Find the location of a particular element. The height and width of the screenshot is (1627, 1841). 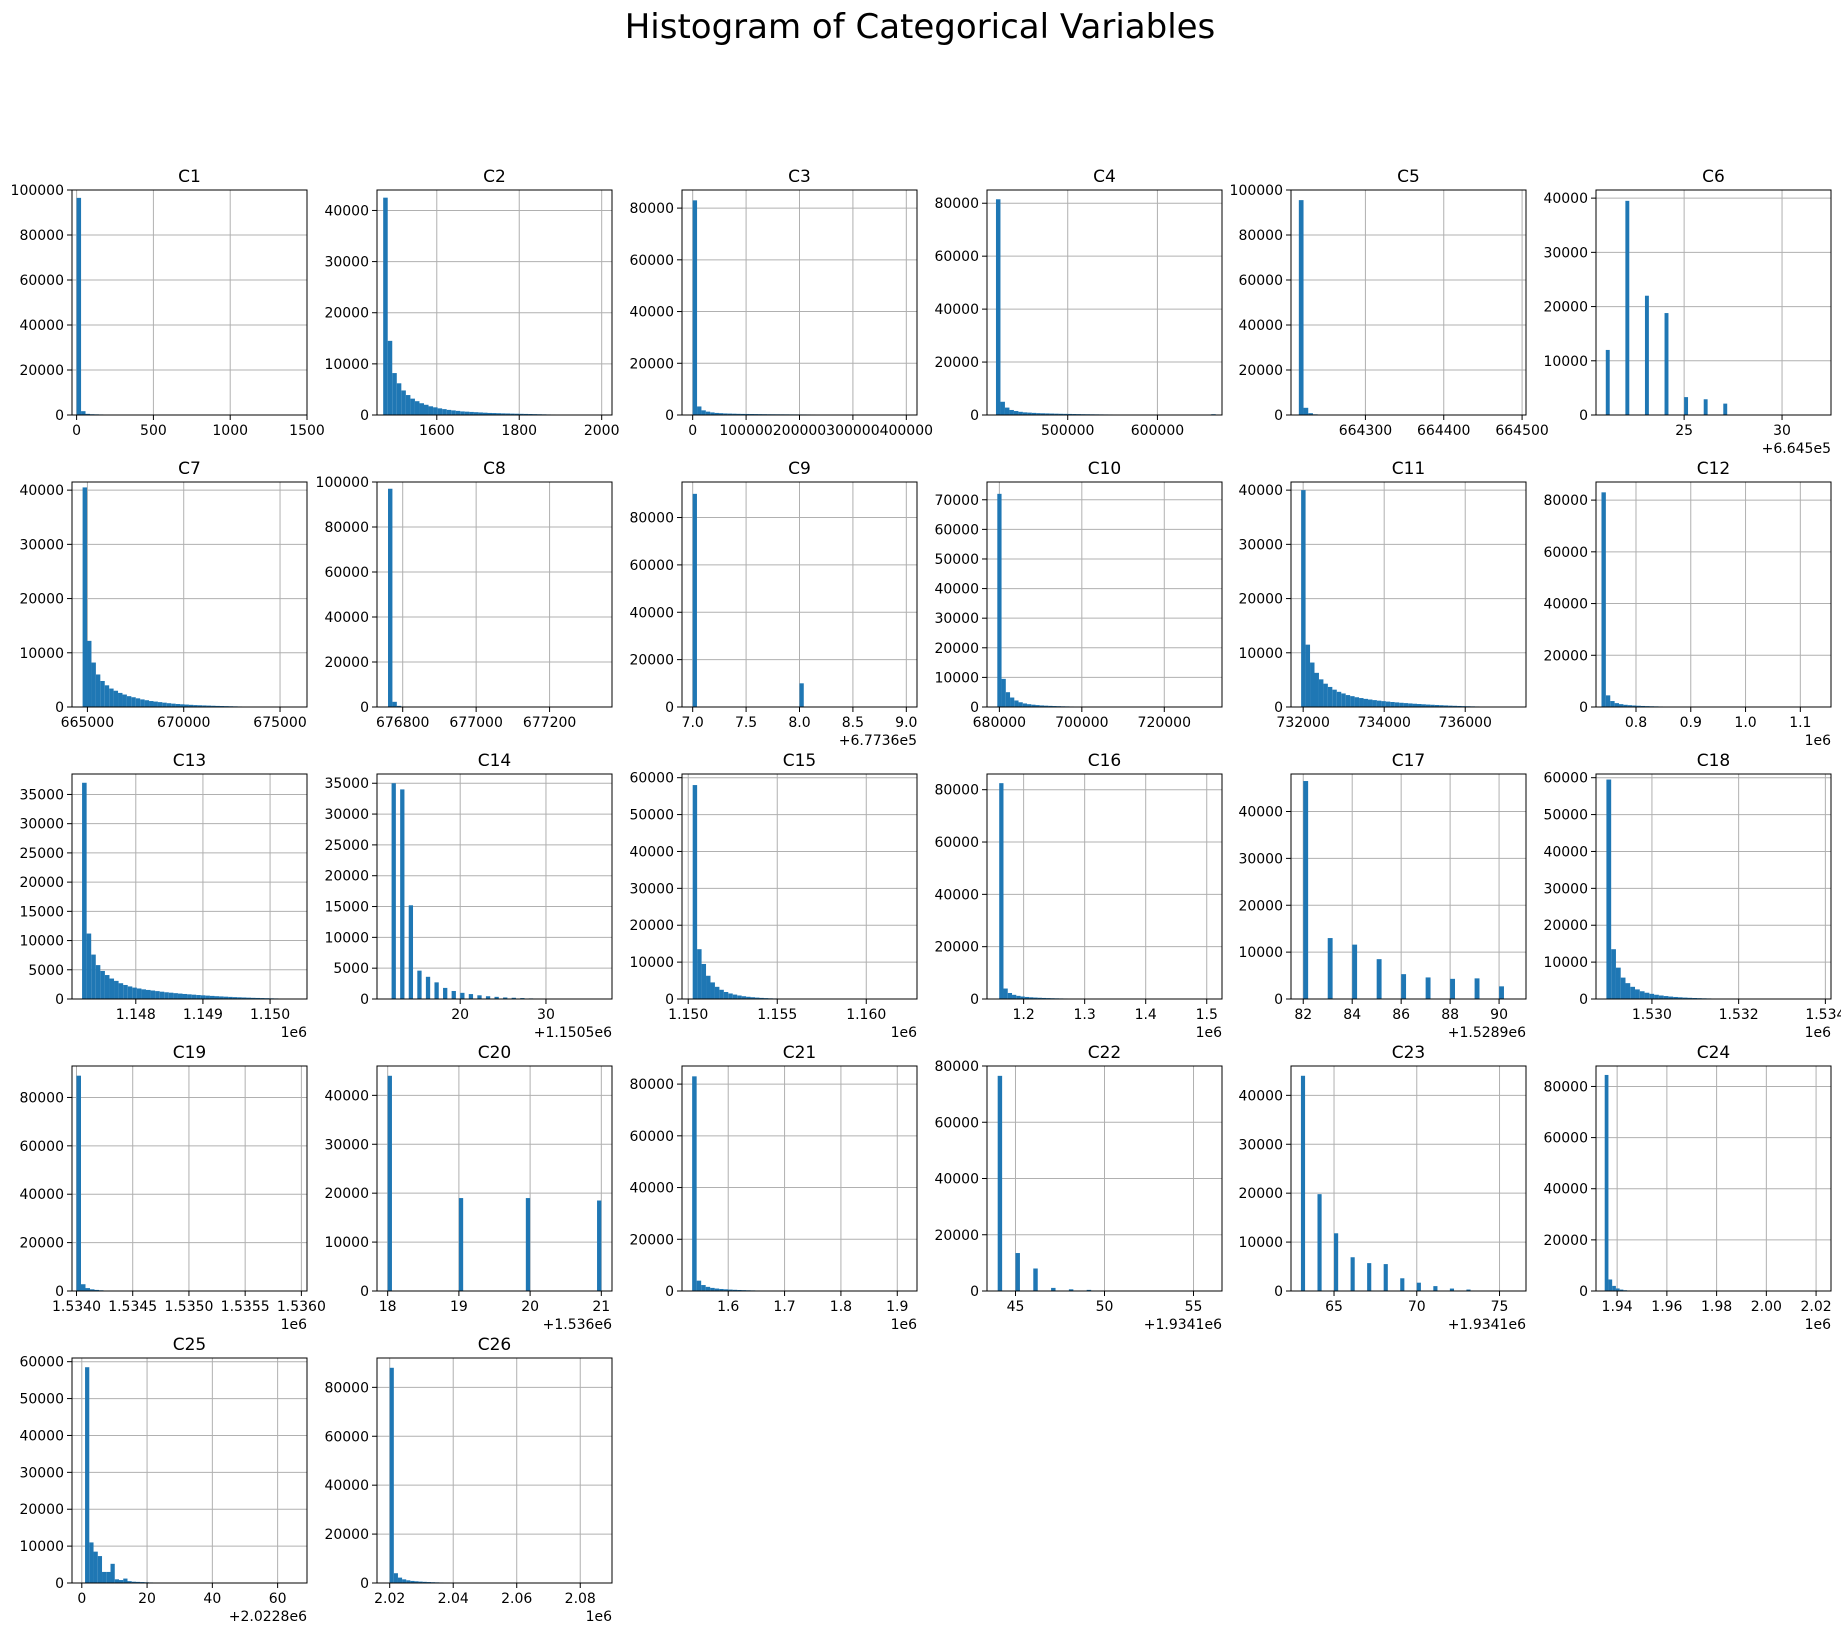

x-tick-label: 676800 is located at coordinates (402, 723).